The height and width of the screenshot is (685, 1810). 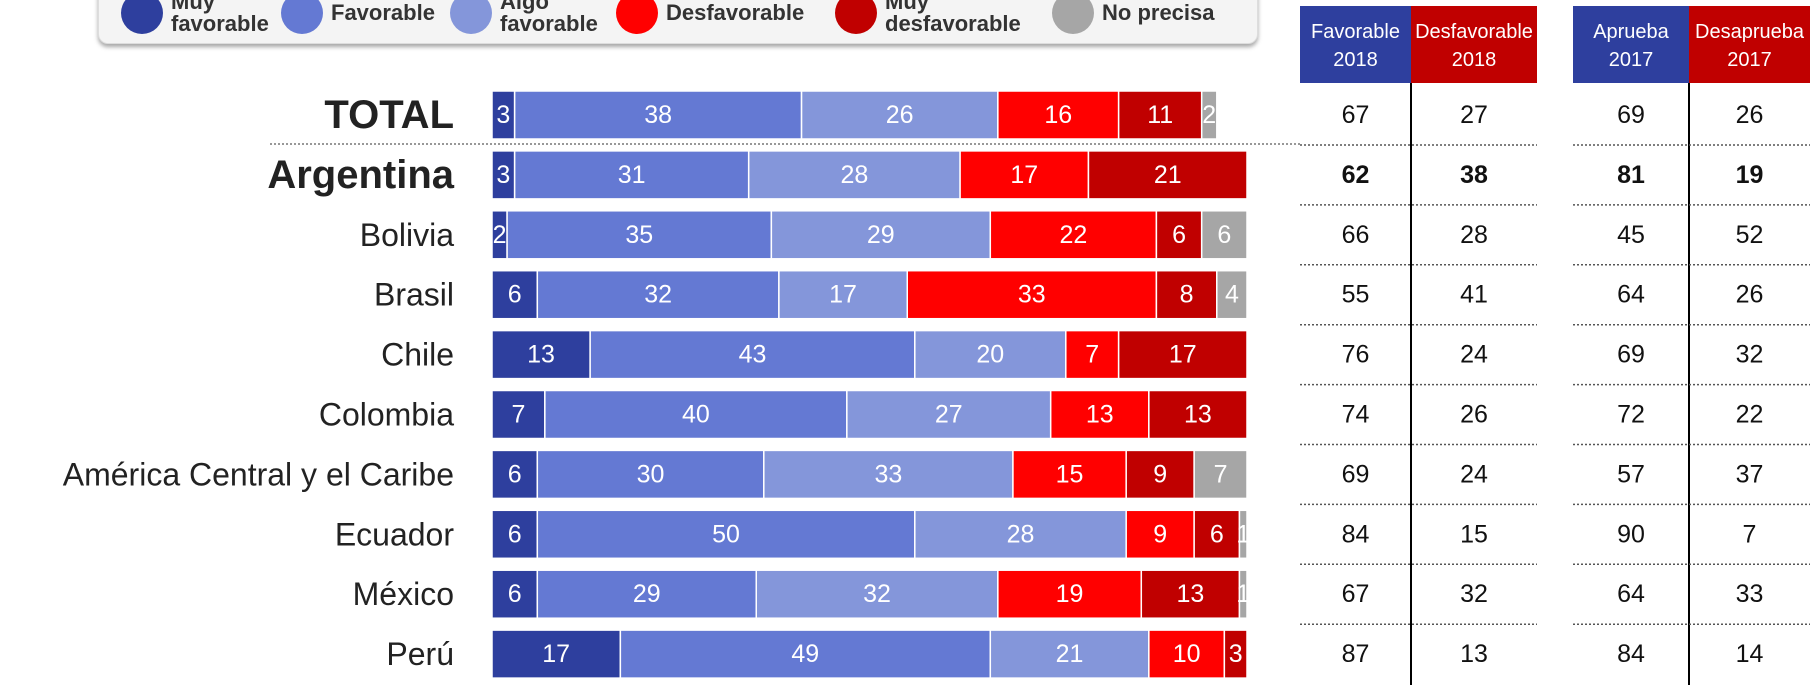 I want to click on value-label: 40, so click(x=696, y=415).